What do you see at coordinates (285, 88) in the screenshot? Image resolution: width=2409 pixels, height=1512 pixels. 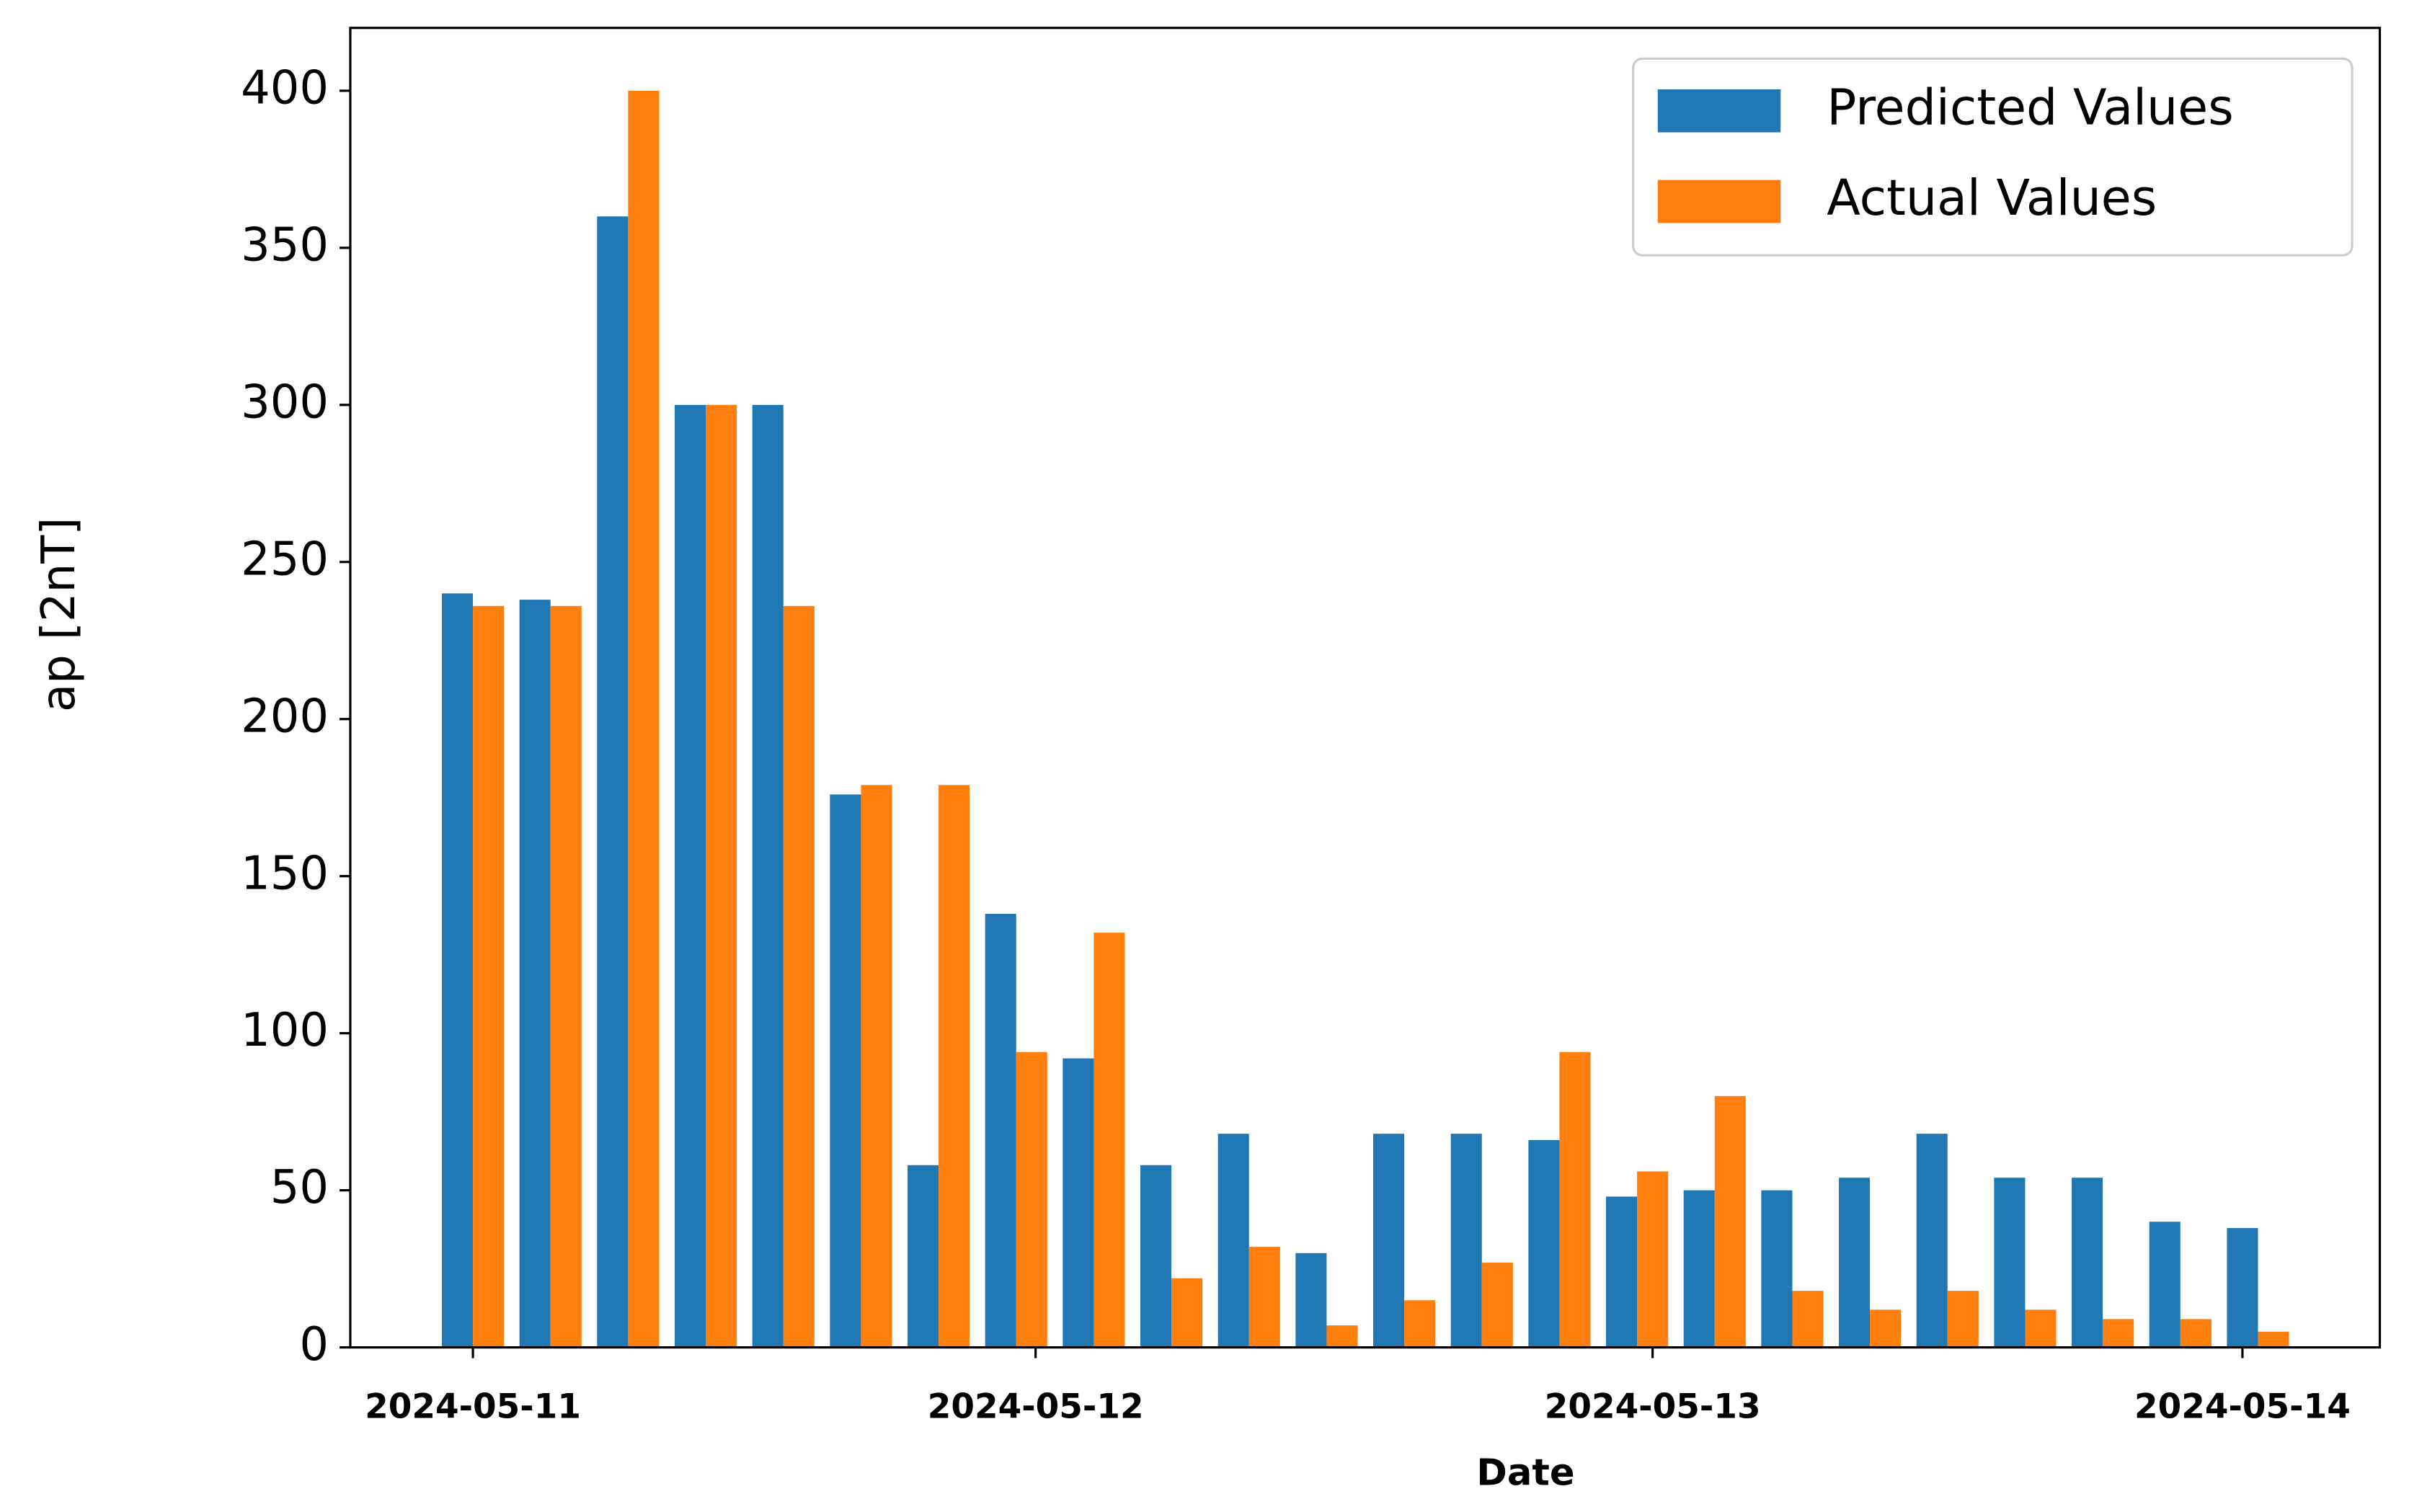 I see `y-tick-label: 400` at bounding box center [285, 88].